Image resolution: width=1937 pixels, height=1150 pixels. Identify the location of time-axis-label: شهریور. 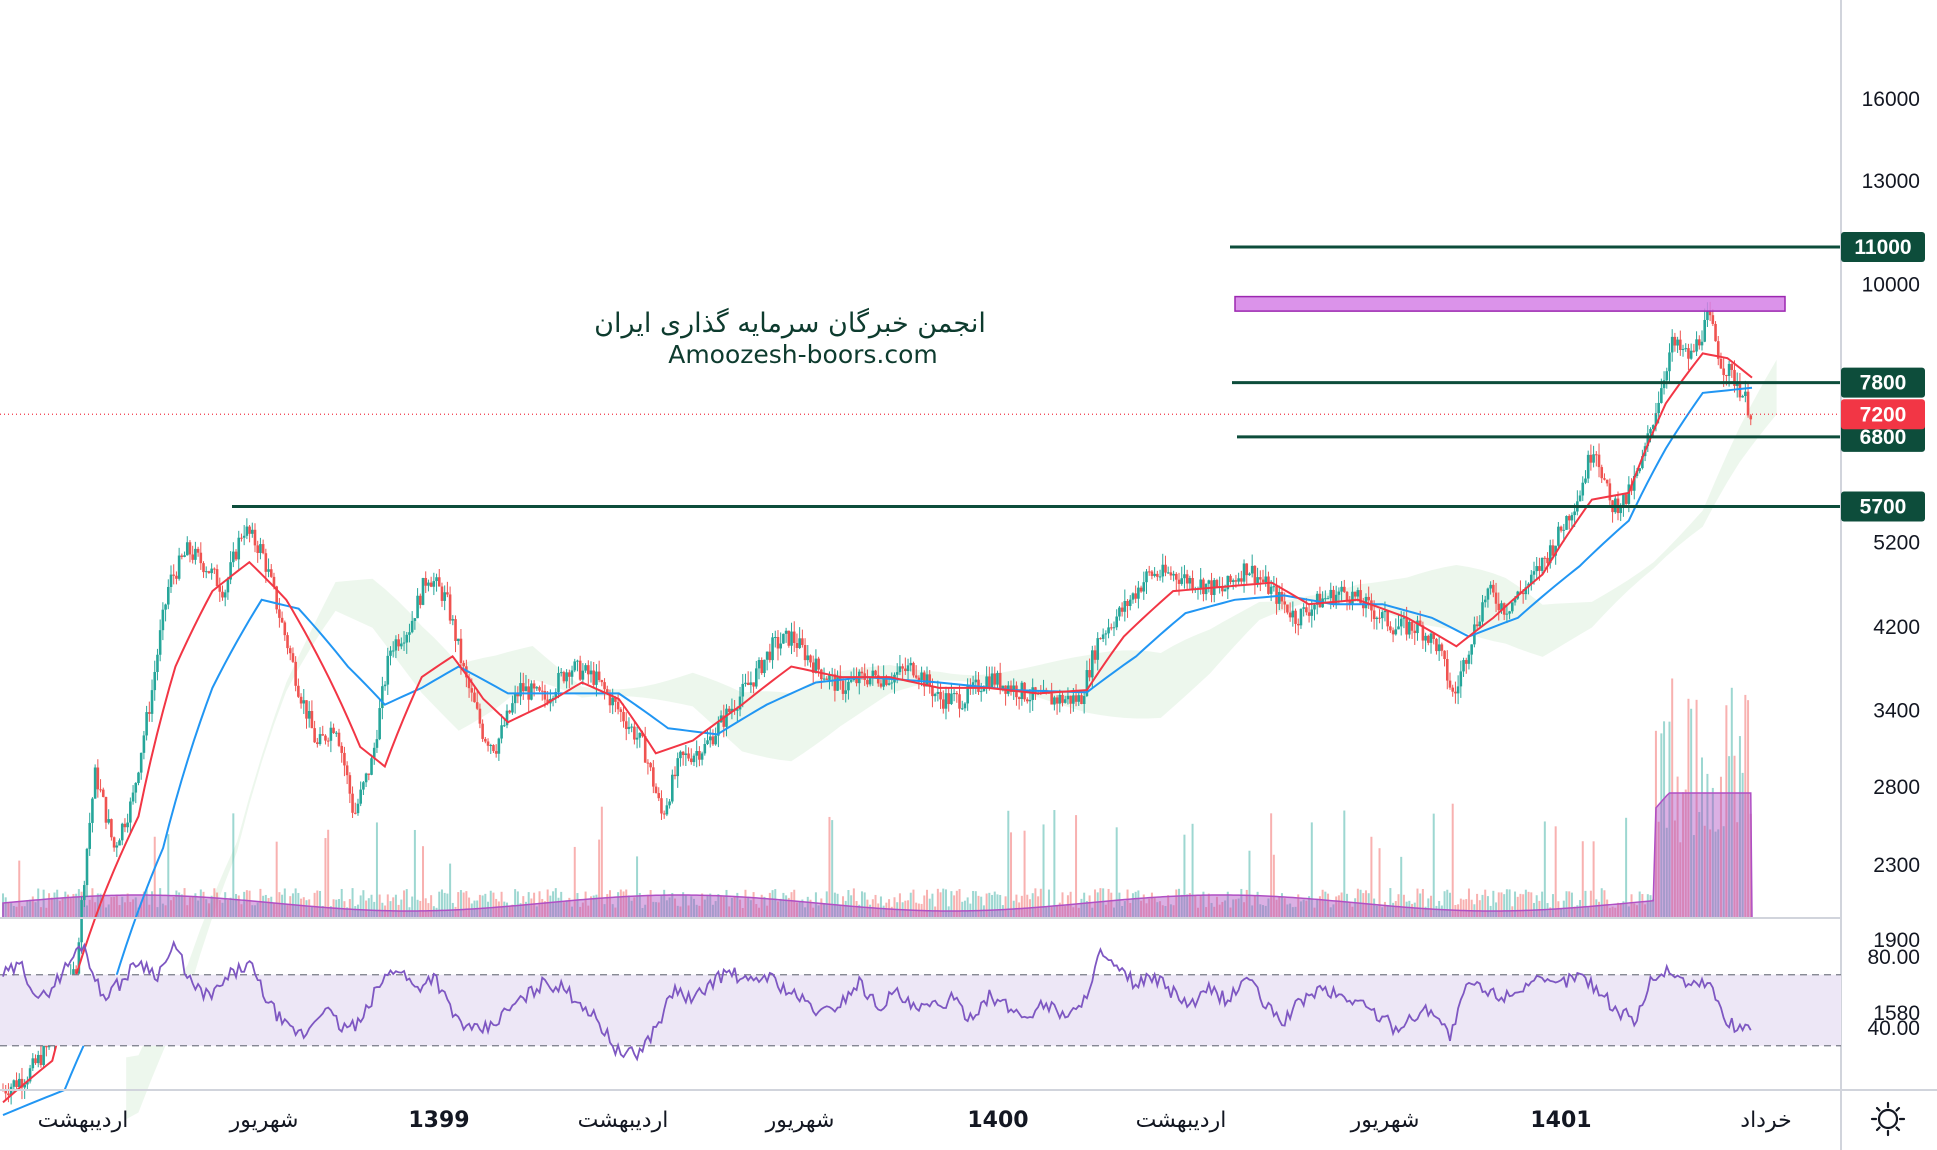
(1385, 1120).